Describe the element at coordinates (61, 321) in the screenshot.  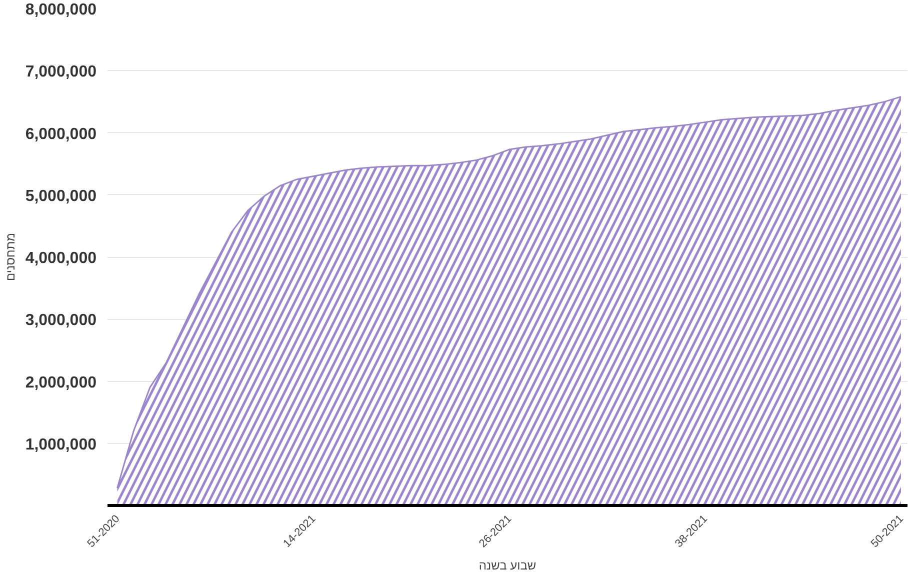
I see `y-tick-label: 3,000,000` at that location.